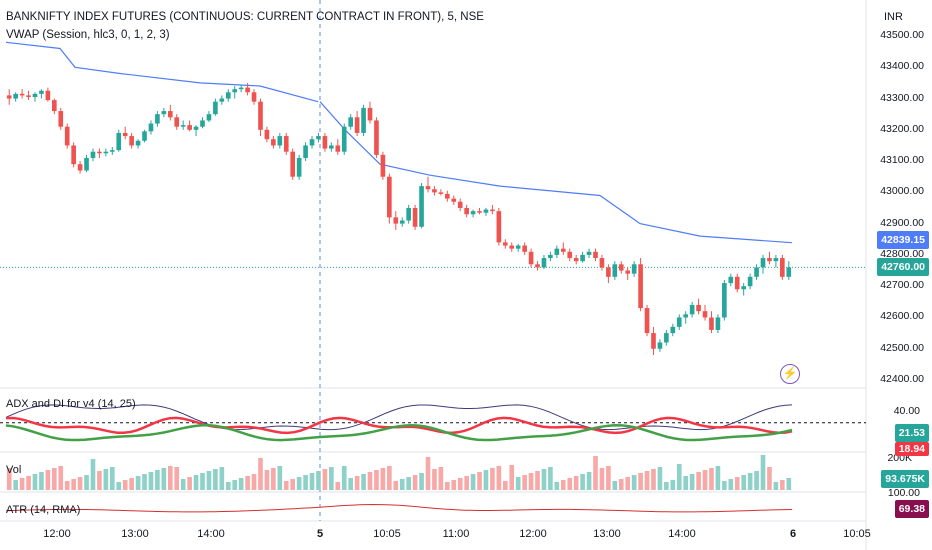 Image resolution: width=932 pixels, height=550 pixels. Describe the element at coordinates (88, 35) in the screenshot. I see `vwap-indicator-label: VWAP (Session, hlc3, 0, 1, 2, 3)` at that location.